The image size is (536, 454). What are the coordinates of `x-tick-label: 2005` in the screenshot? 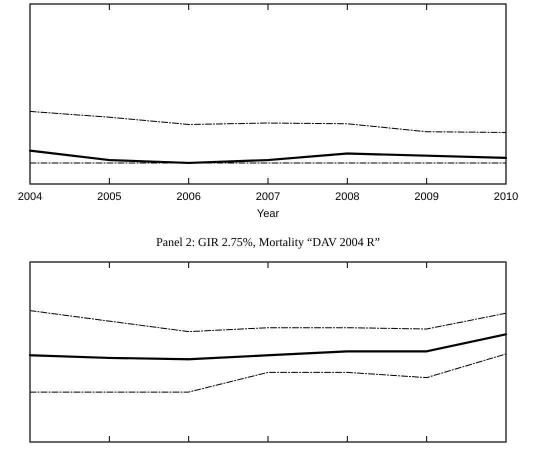 It's located at (109, 197).